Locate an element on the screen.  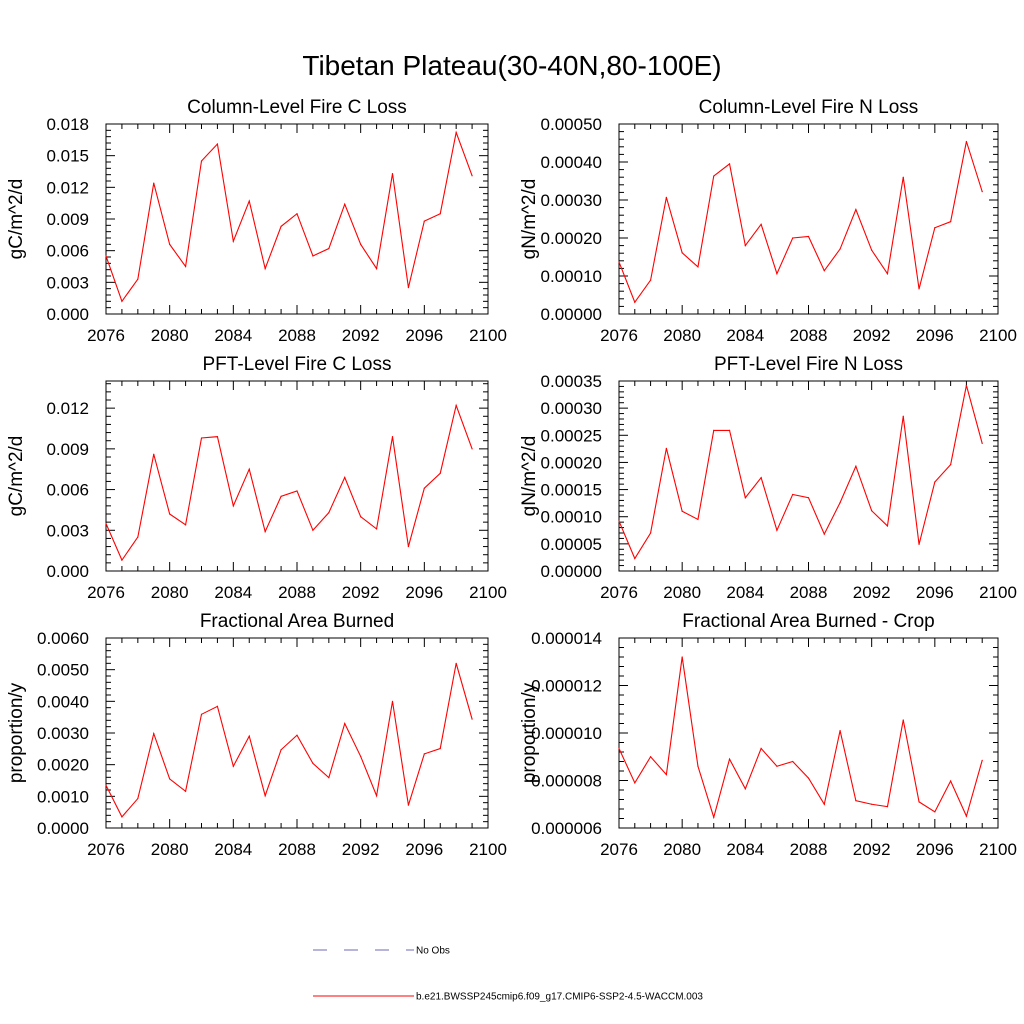
x-tick-label: 2100 is located at coordinates (998, 335).